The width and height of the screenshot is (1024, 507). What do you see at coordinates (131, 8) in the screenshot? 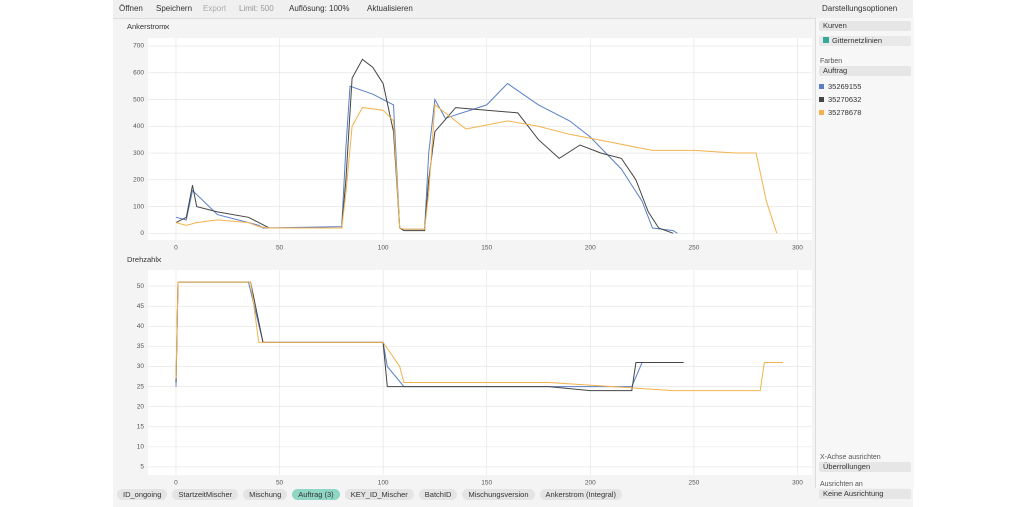
I see `open-button: Öffnen` at bounding box center [131, 8].